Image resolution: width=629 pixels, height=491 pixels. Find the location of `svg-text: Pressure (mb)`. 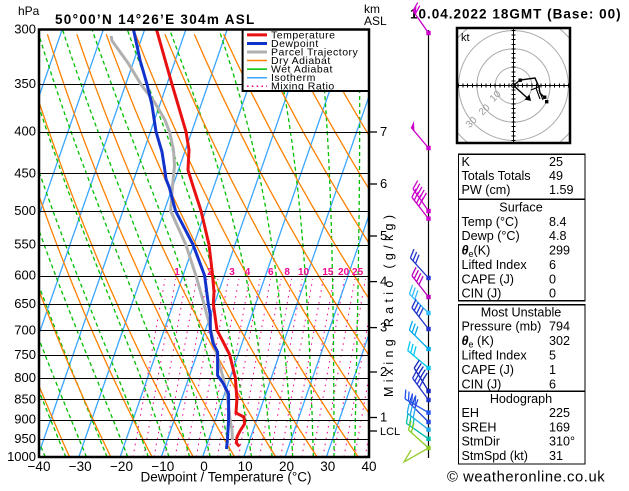

svg-text: Pressure (mb) is located at coordinates (502, 327).